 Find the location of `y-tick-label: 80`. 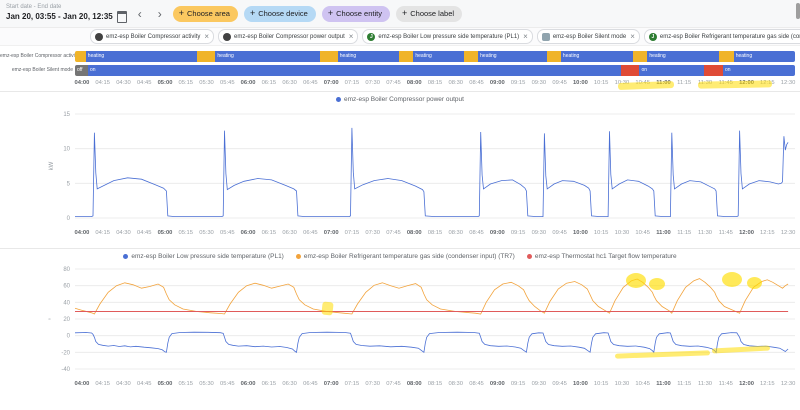

y-tick-label: 80 is located at coordinates (66, 270).